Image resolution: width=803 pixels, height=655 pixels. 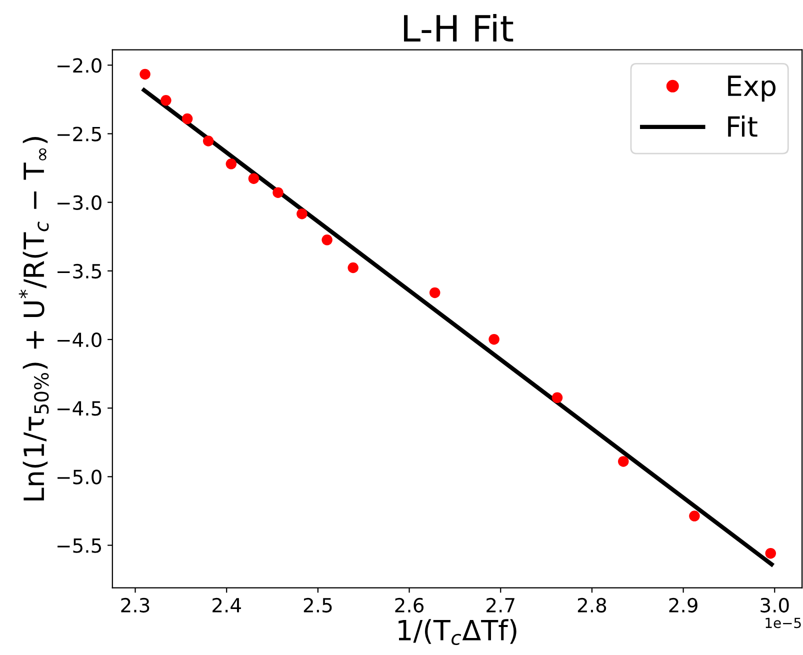 I want to click on legend-label: Exp, so click(x=752, y=89).